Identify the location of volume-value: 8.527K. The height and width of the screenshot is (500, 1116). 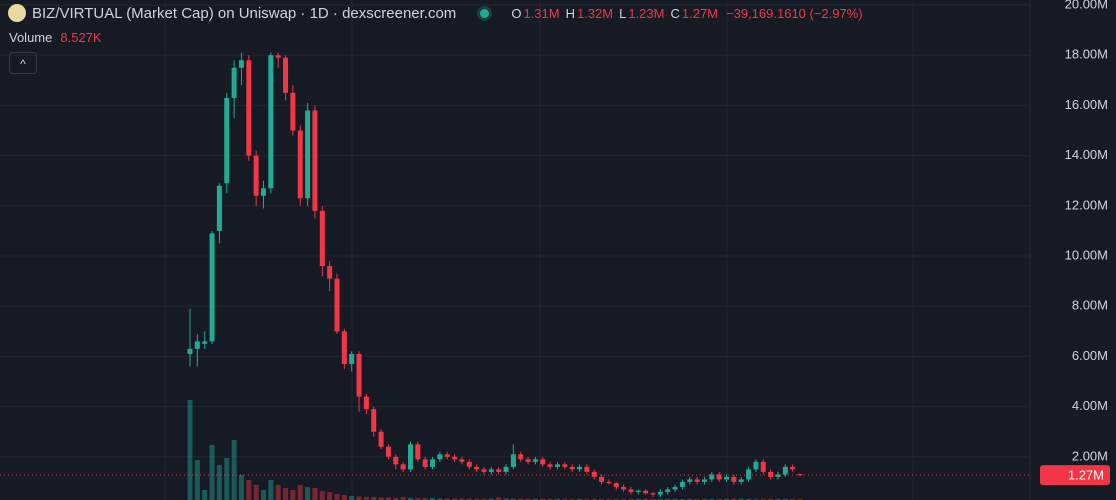
(81, 37).